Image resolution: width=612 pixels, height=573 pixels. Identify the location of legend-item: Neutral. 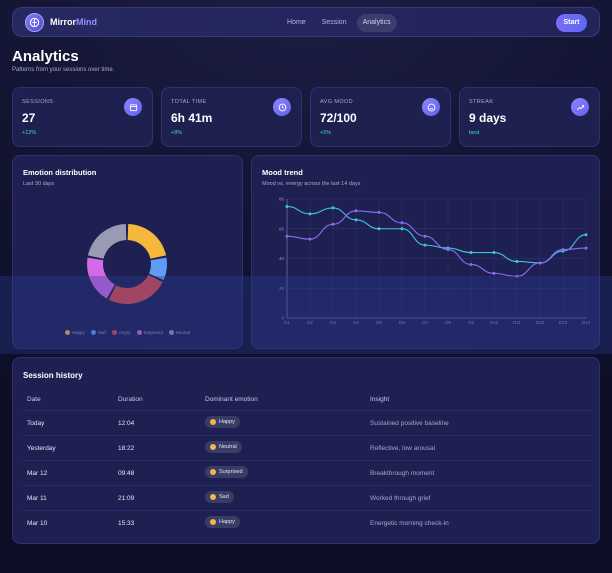
(179, 332).